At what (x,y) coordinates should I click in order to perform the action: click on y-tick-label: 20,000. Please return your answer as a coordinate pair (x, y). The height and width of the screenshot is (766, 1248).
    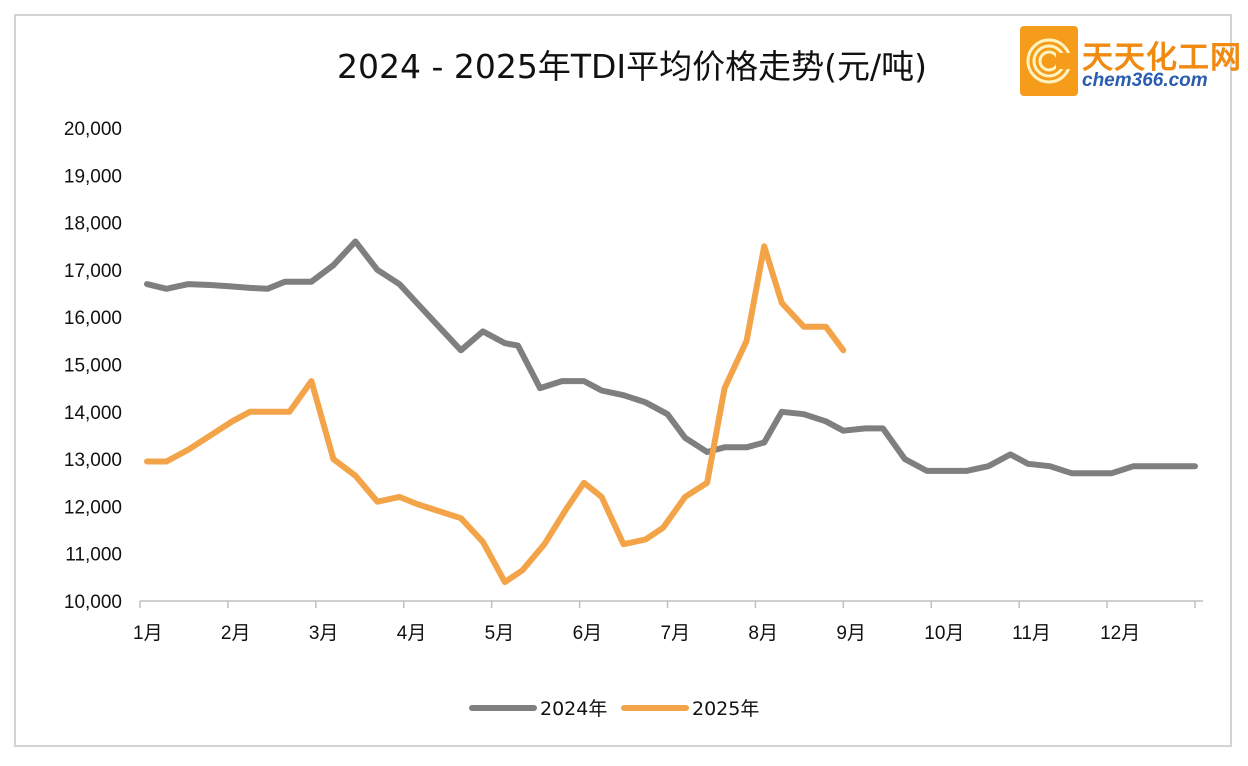
    Looking at the image, I should click on (93, 129).